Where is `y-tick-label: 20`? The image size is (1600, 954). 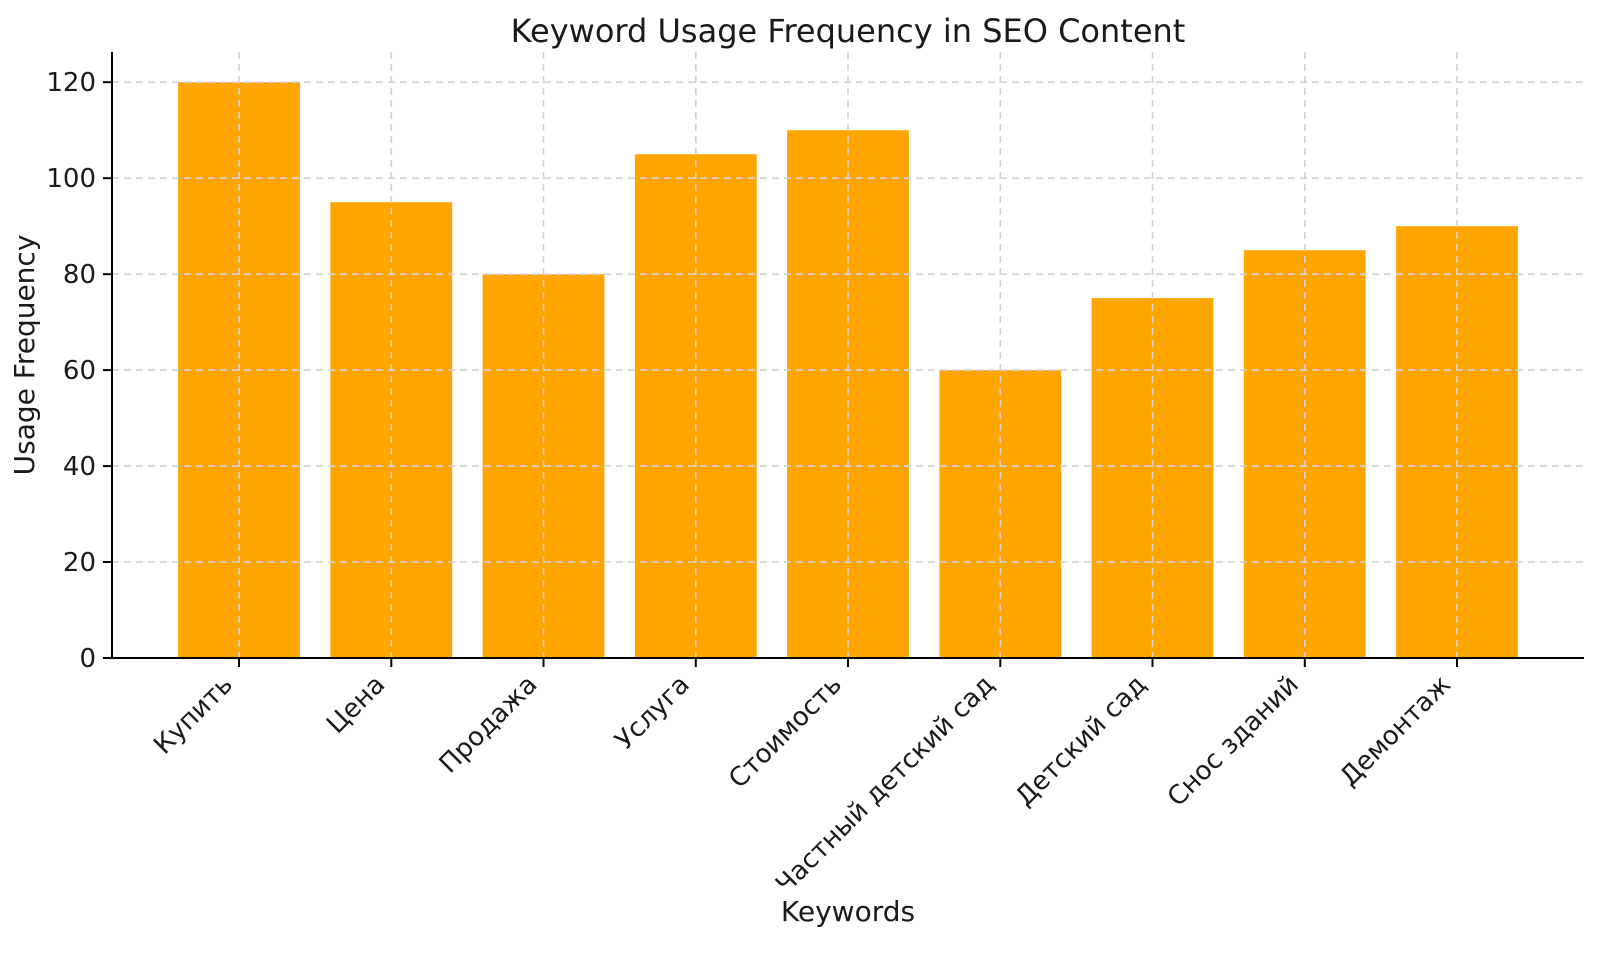
y-tick-label: 20 is located at coordinates (79, 563).